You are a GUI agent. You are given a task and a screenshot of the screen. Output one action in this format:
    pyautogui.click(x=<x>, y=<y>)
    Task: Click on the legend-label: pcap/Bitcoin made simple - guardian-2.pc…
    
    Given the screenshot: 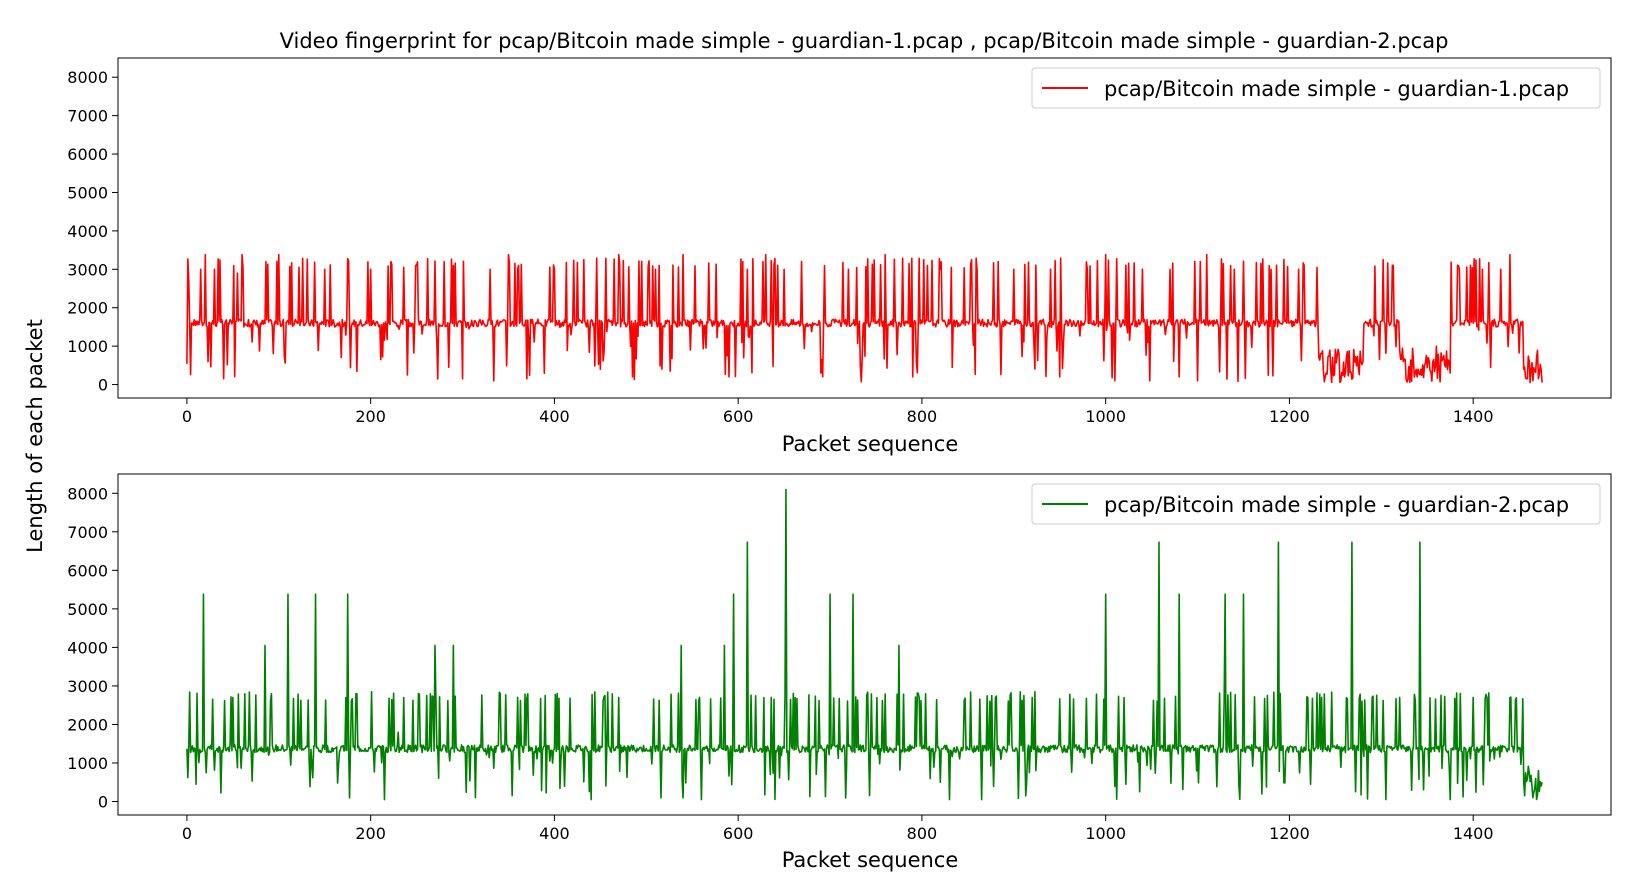 What is the action you would take?
    pyautogui.click(x=1336, y=505)
    